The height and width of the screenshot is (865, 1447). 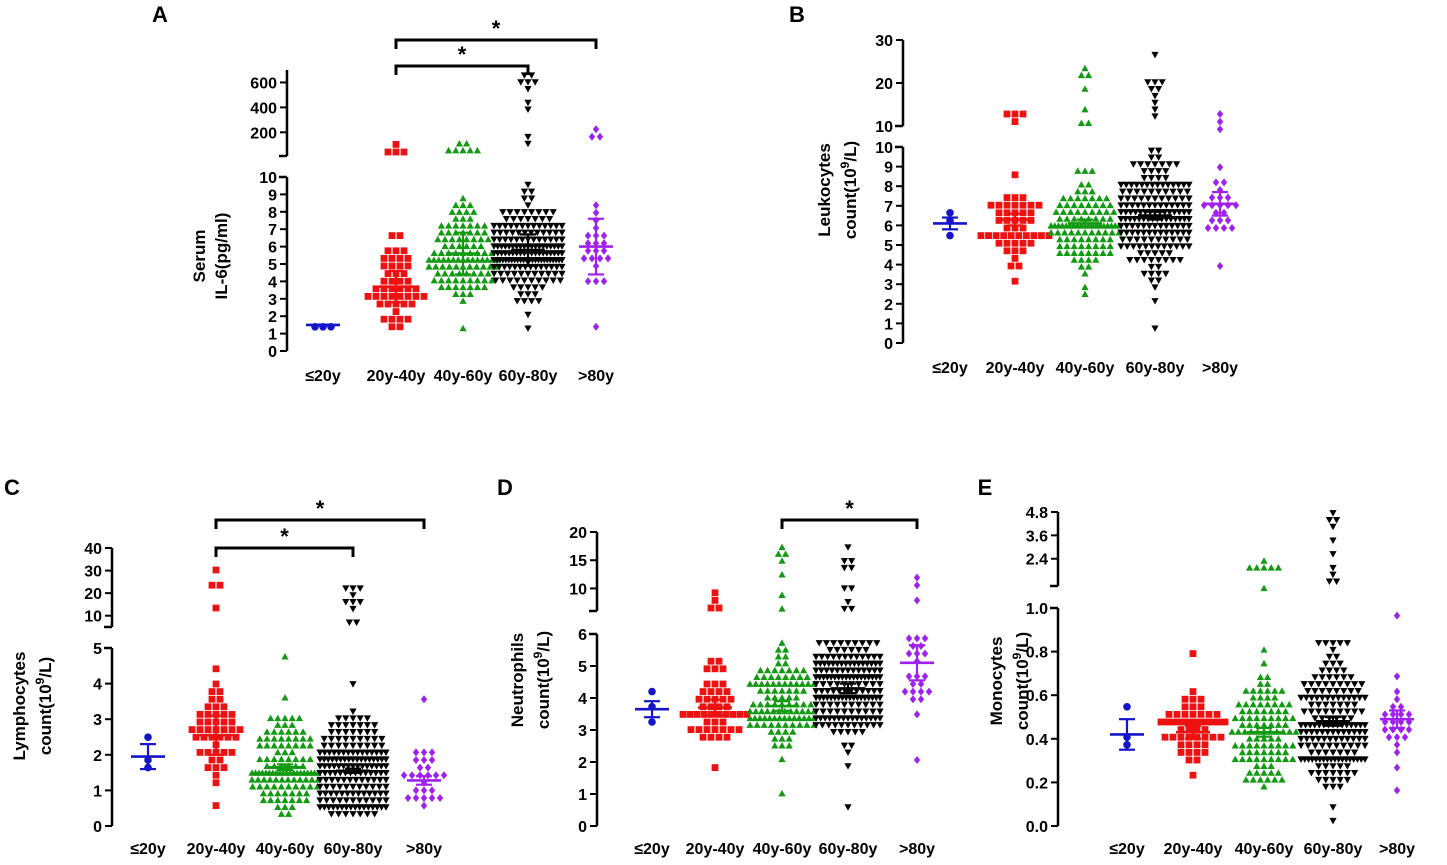 I want to click on panel-c-x-category-label: 20y-40y, so click(x=216, y=849).